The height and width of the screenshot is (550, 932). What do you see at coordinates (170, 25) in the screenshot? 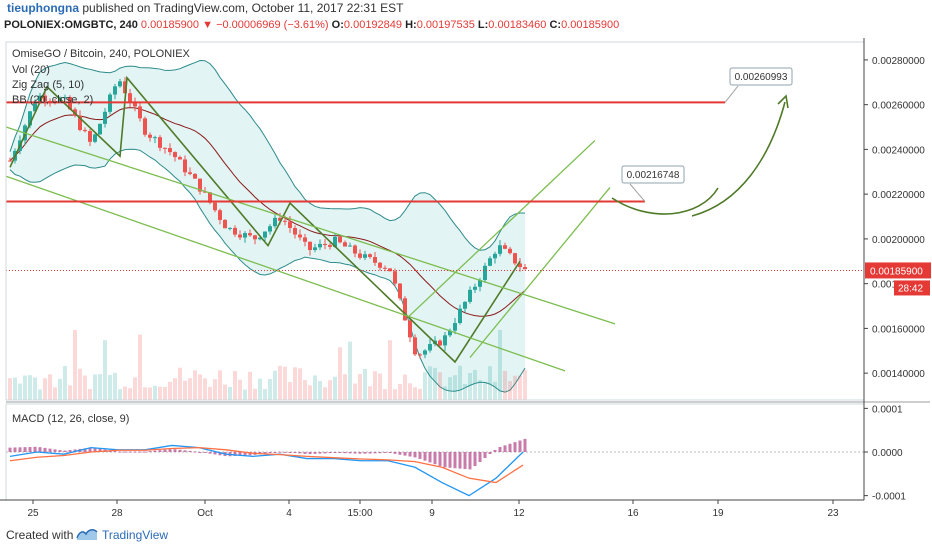
I see `last-price: 0.00185900` at bounding box center [170, 25].